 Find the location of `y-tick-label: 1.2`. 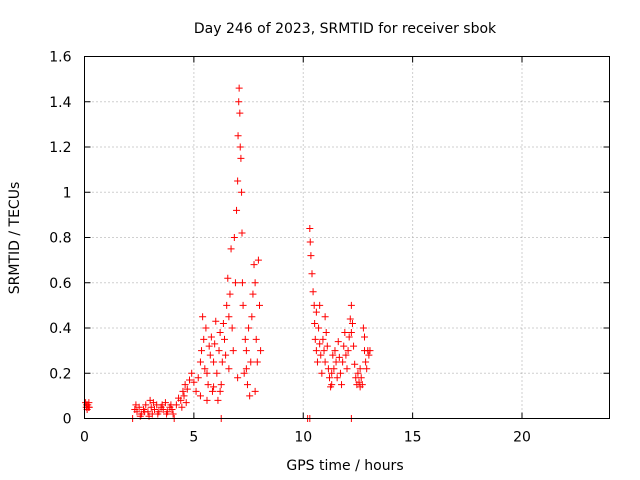

y-tick-label: 1.2 is located at coordinates (60, 148).